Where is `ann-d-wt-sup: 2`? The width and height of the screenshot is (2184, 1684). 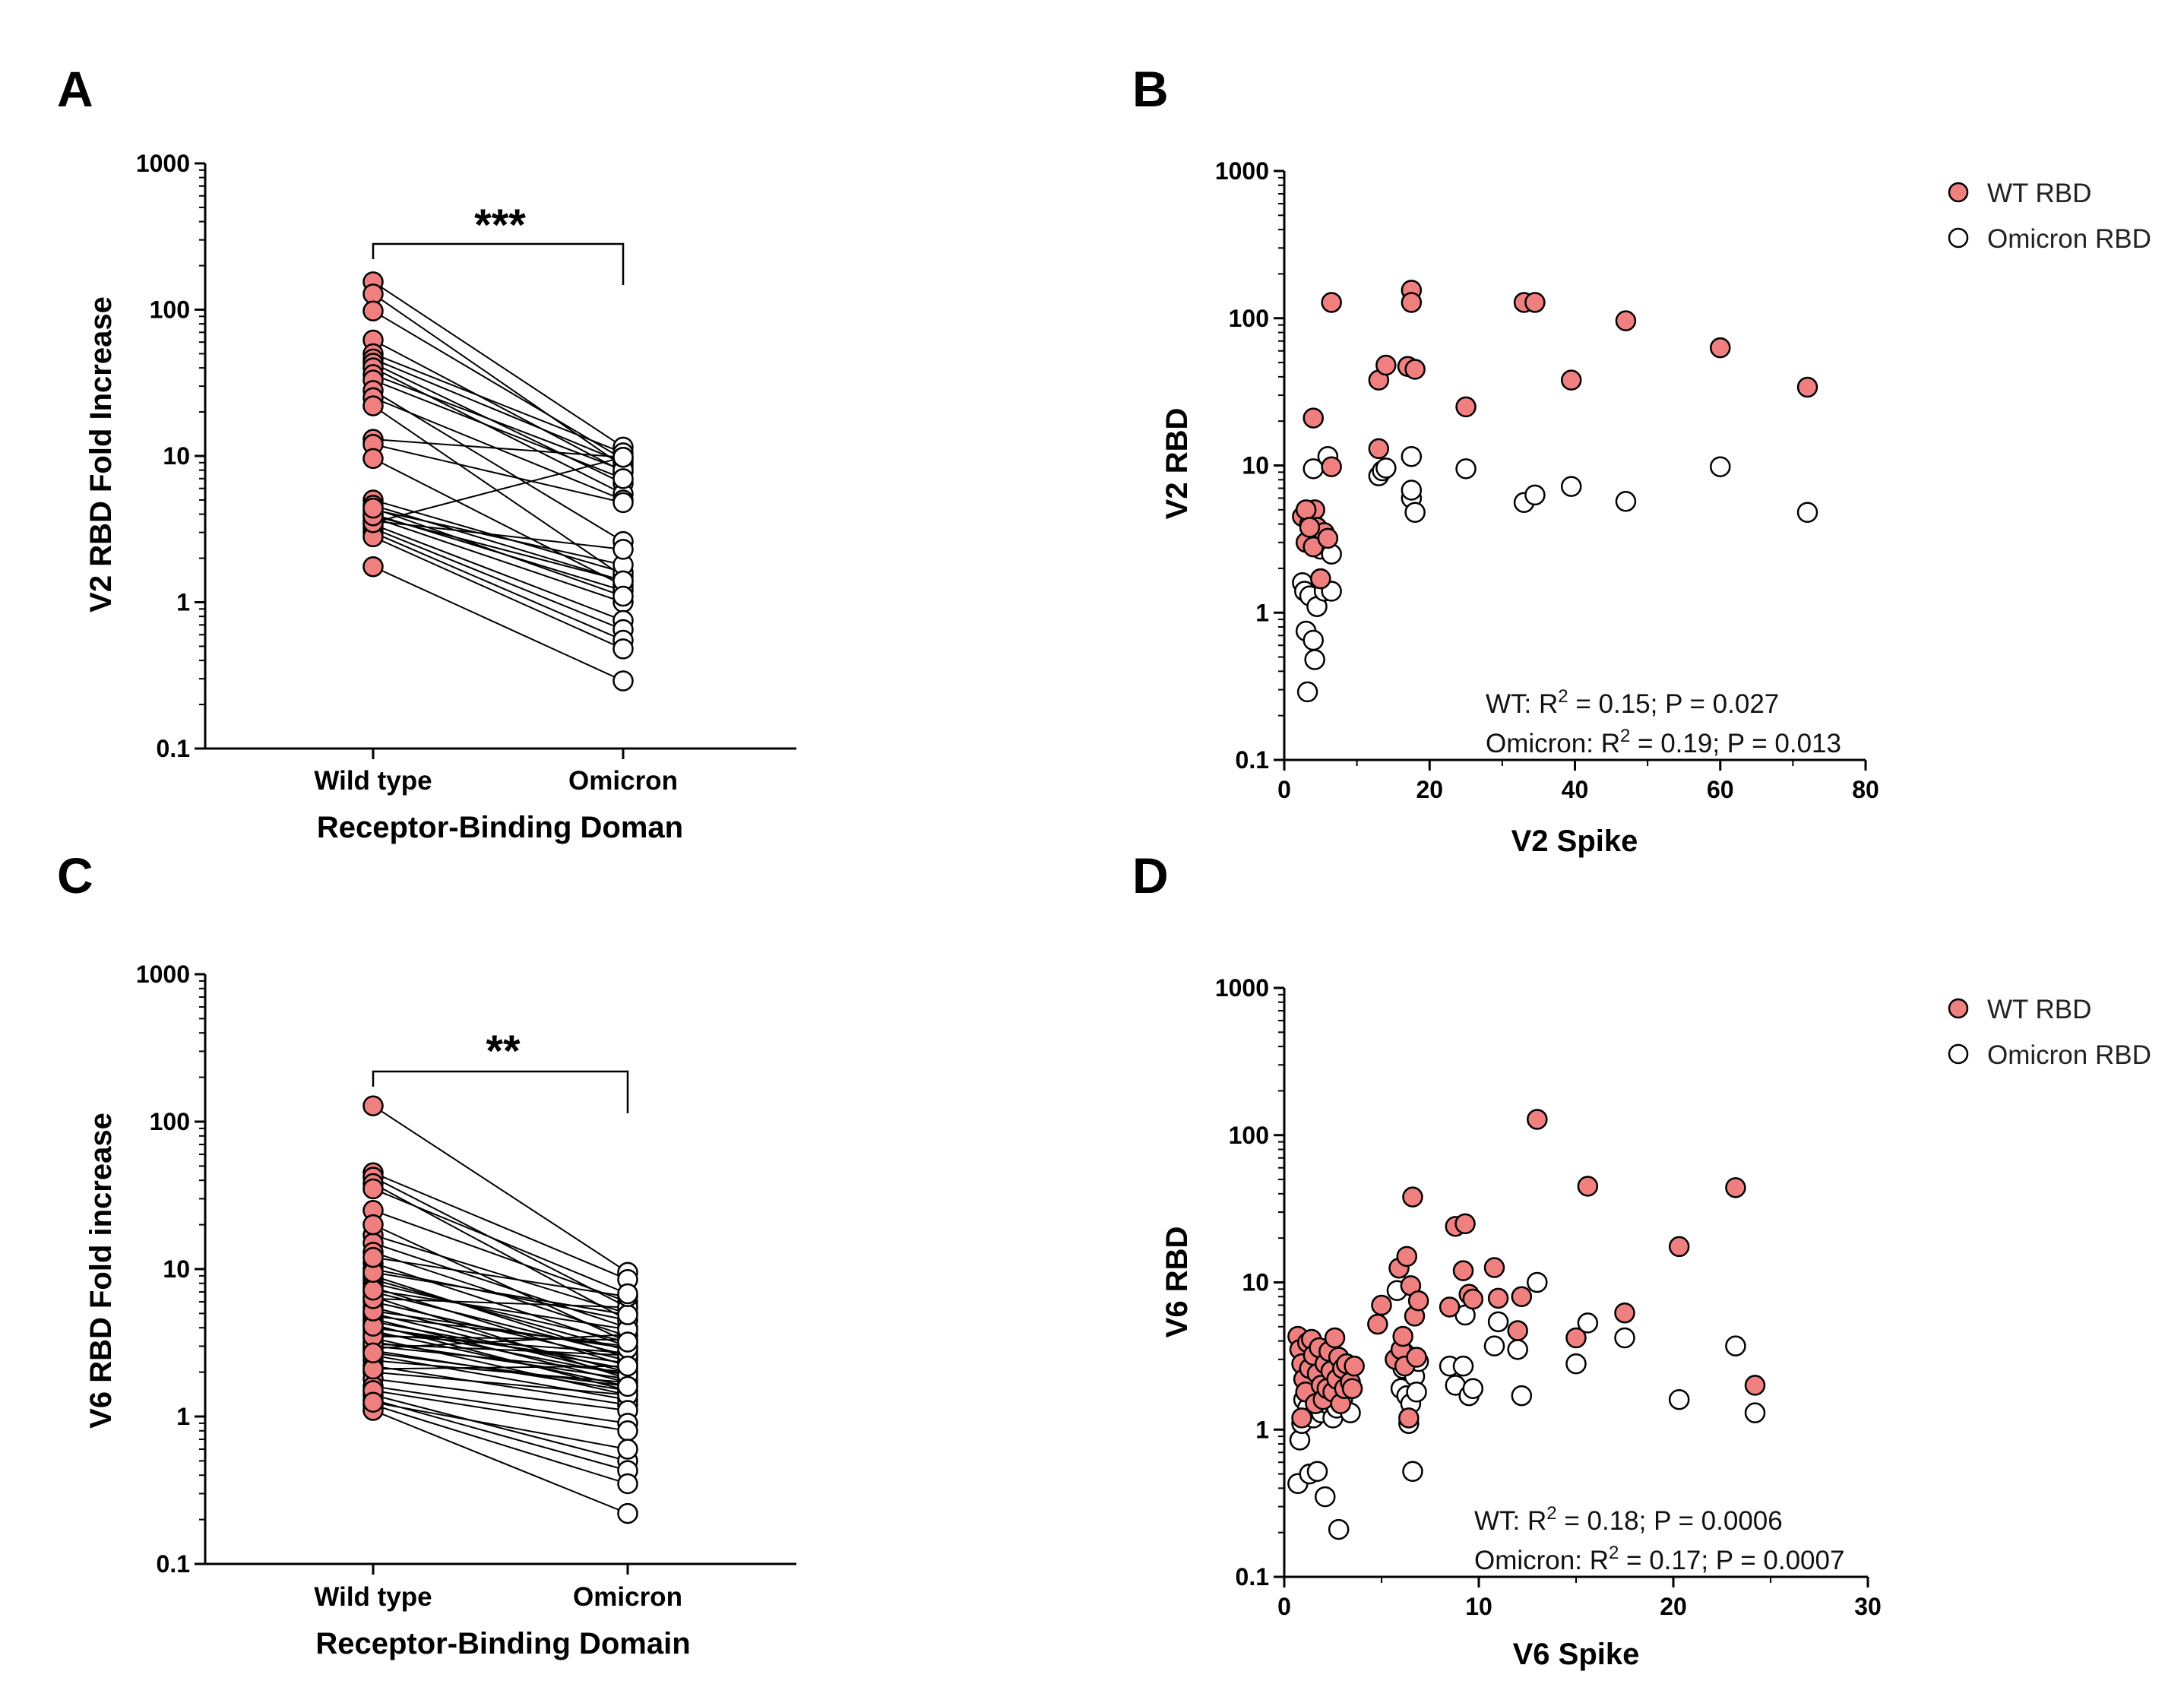
ann-d-wt-sup: 2 is located at coordinates (1551, 1513).